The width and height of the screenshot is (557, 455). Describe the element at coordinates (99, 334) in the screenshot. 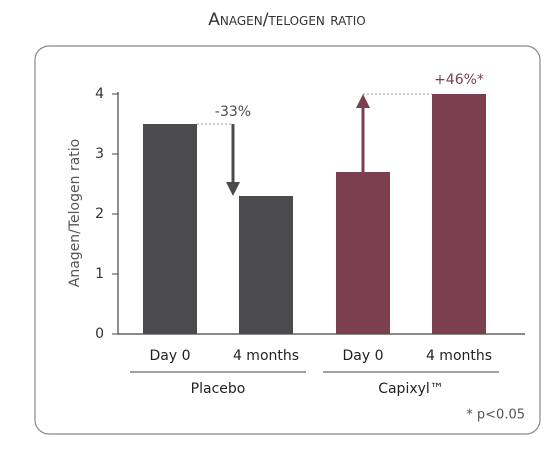

I see `y-tick-label: 0` at that location.